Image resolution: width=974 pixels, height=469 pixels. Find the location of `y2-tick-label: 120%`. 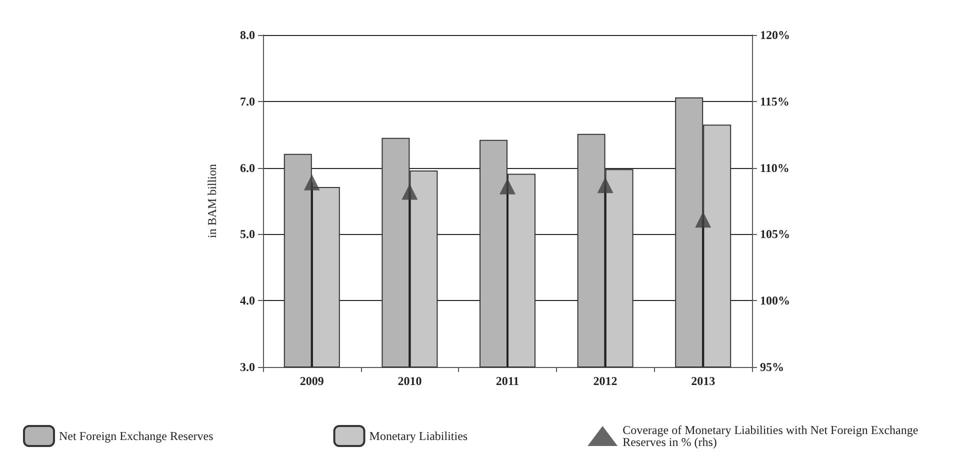

y2-tick-label: 120% is located at coordinates (775, 35).